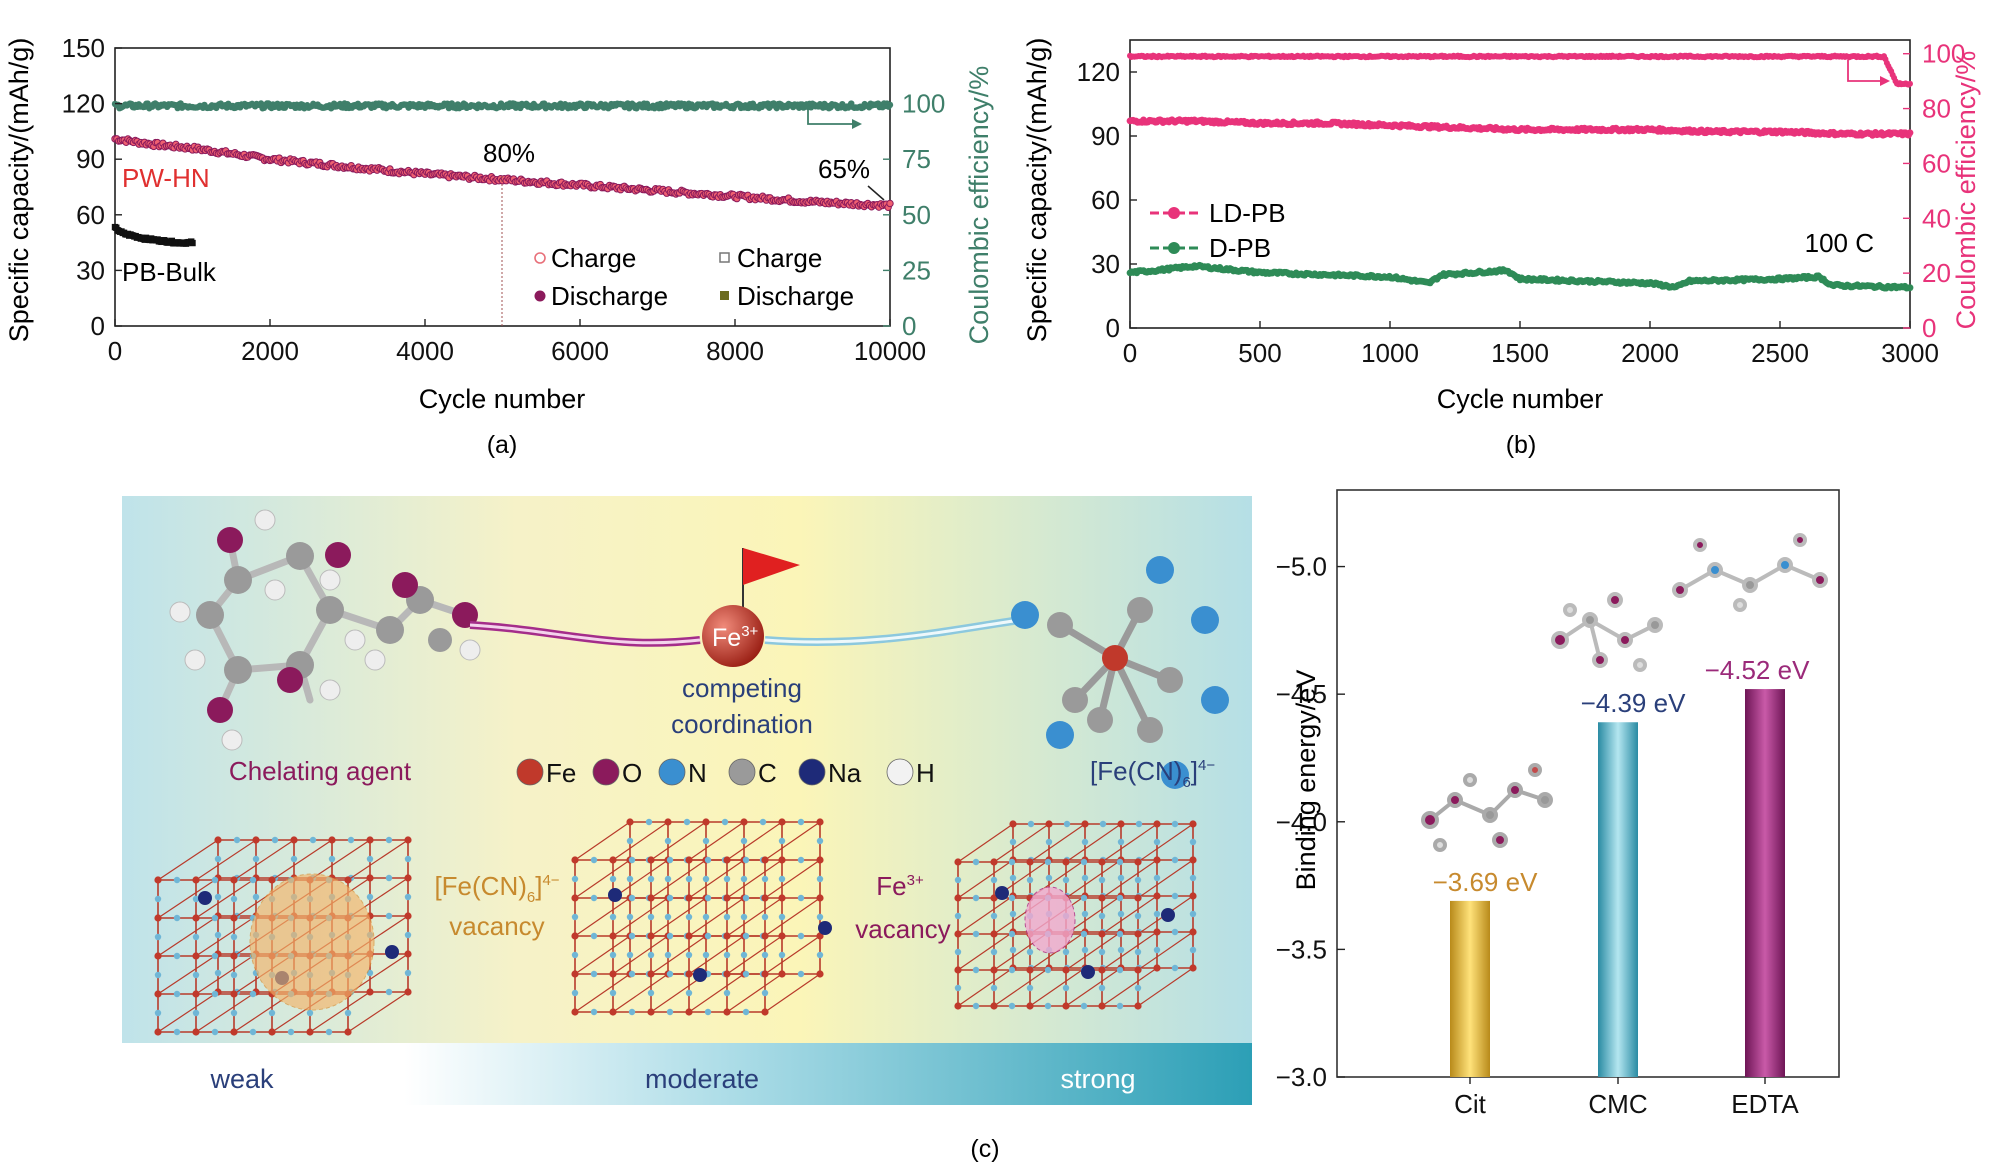 This screenshot has width=1993, height=1173. What do you see at coordinates (1863, 71) in the screenshot?
I see `panel-b-right-axis-arrow` at bounding box center [1863, 71].